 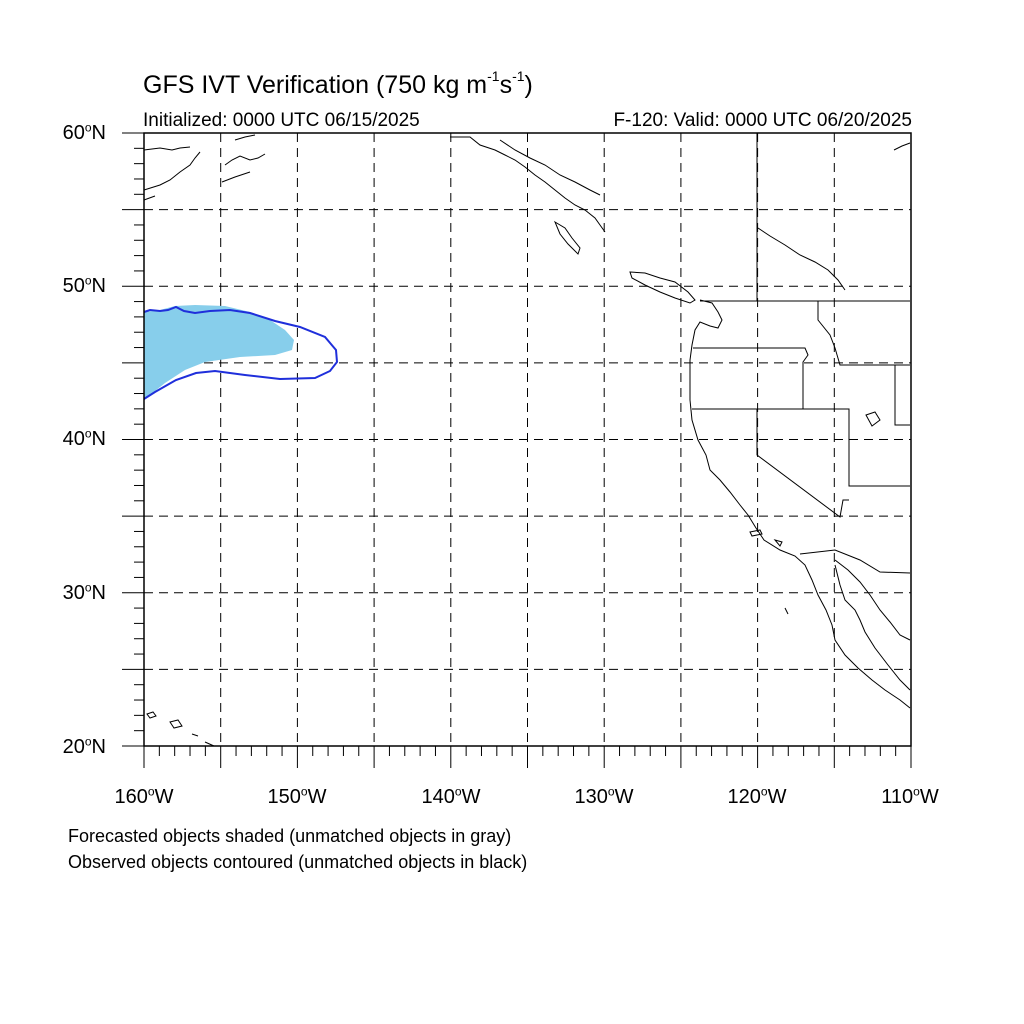 I want to click on initialized-label: Initialized: 0000 UTC 06/15/2025, so click(x=281, y=120).